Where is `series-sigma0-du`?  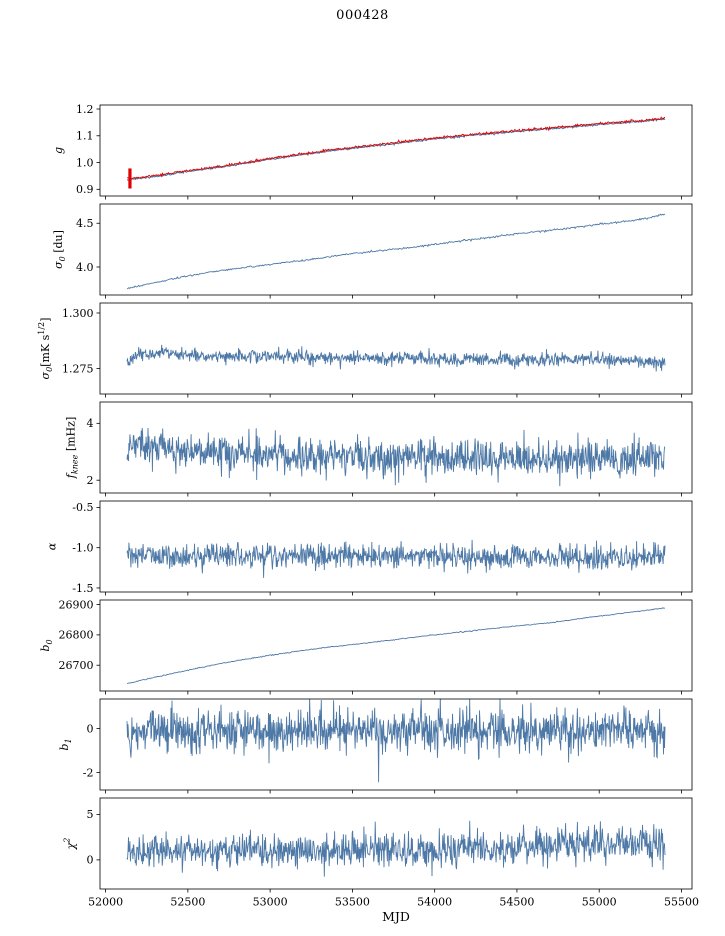 series-sigma0-du is located at coordinates (396, 251).